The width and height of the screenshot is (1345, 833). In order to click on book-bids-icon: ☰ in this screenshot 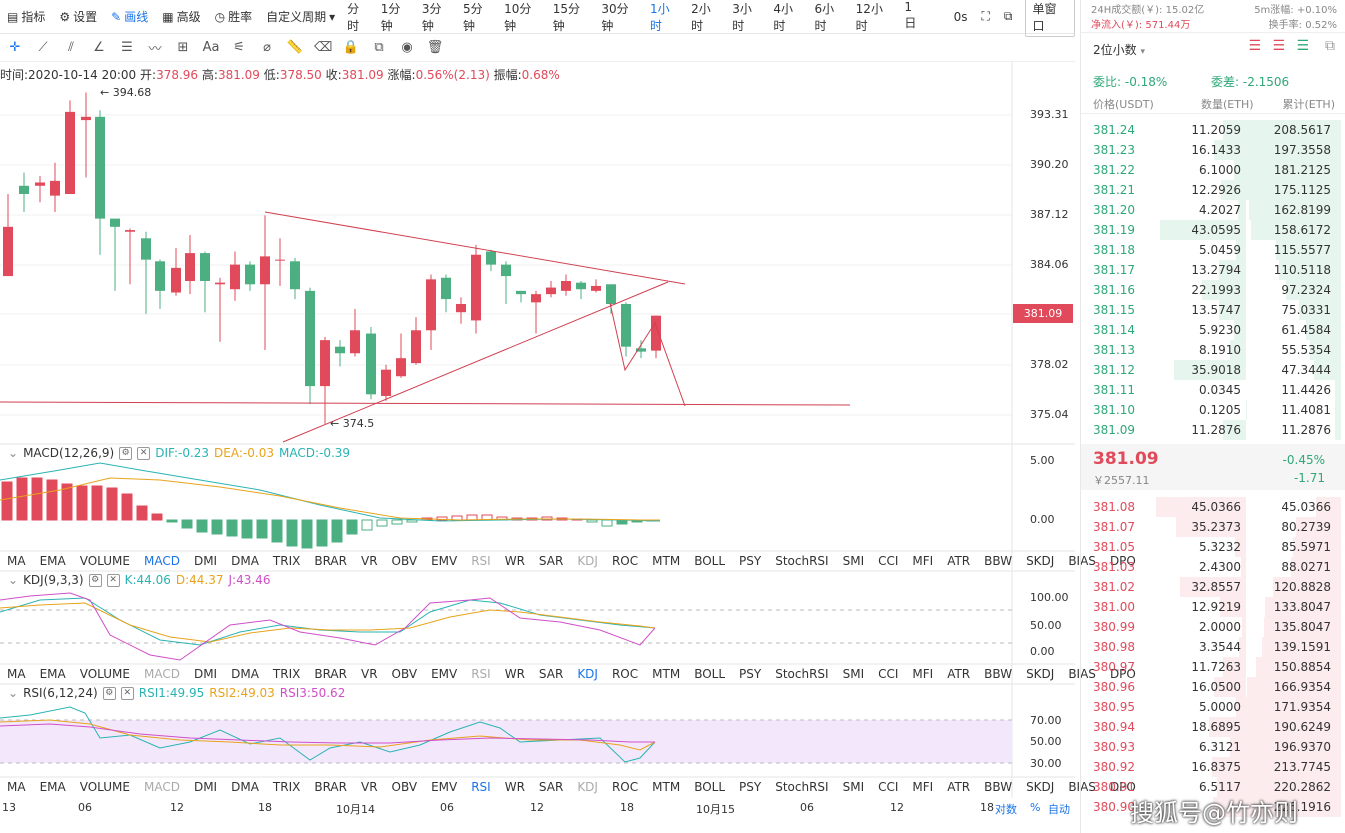, I will do `click(1302, 46)`.